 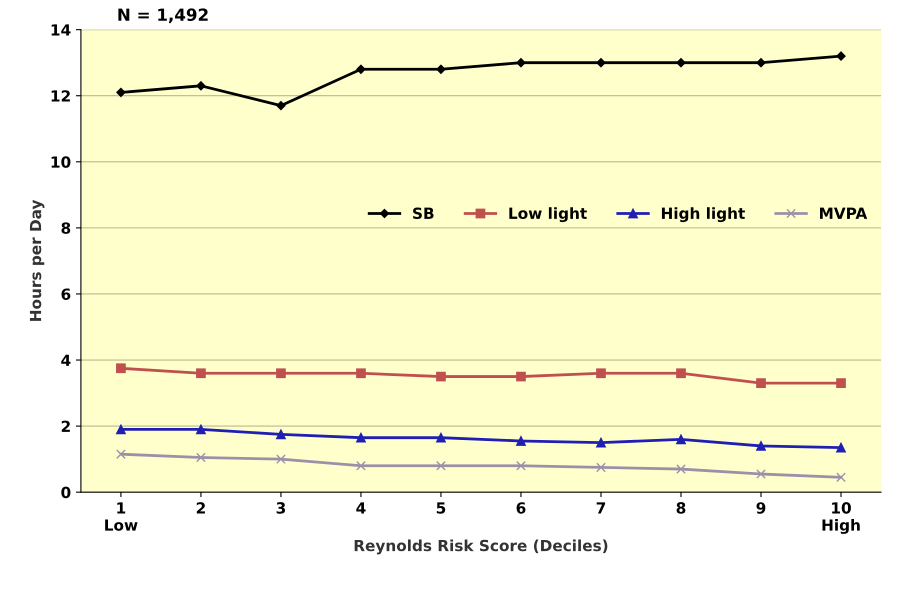 I want to click on x-tick-label: 10 High, so click(x=841, y=518).